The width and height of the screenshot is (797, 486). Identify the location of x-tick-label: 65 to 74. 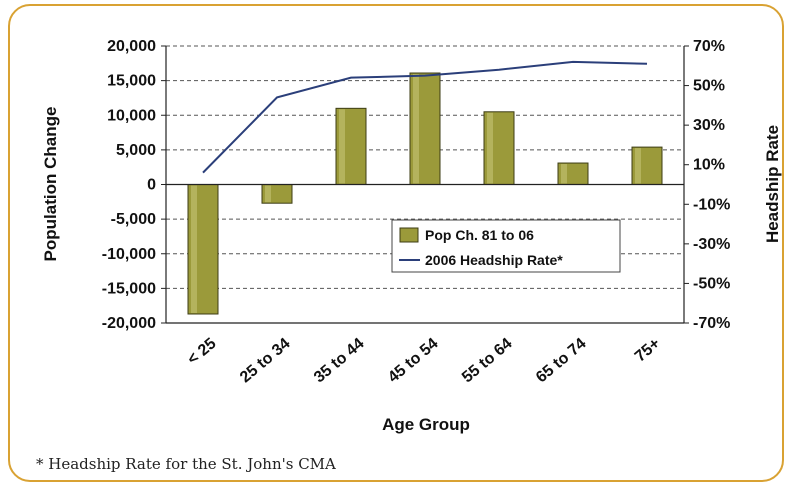
(561, 360).